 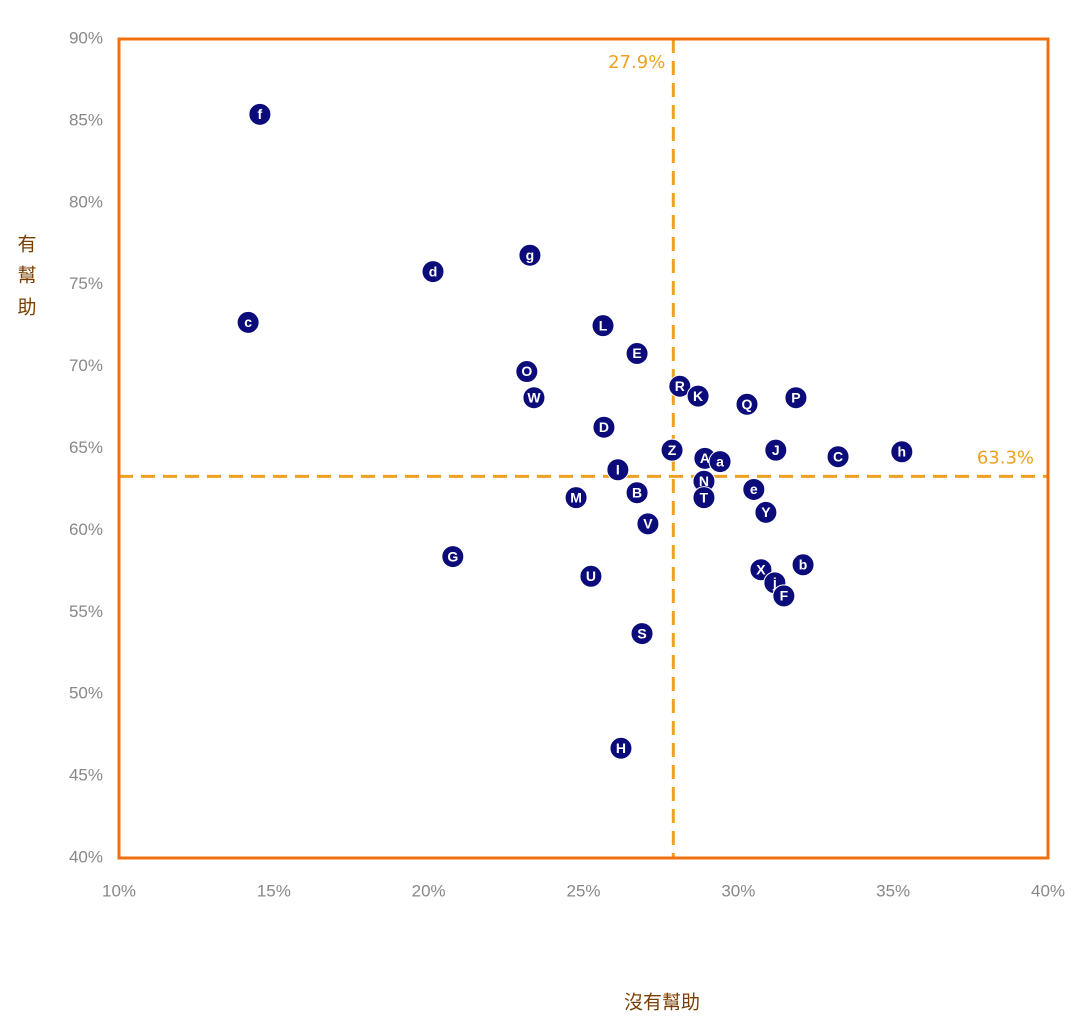 I want to click on point-label: V, so click(x=648, y=524).